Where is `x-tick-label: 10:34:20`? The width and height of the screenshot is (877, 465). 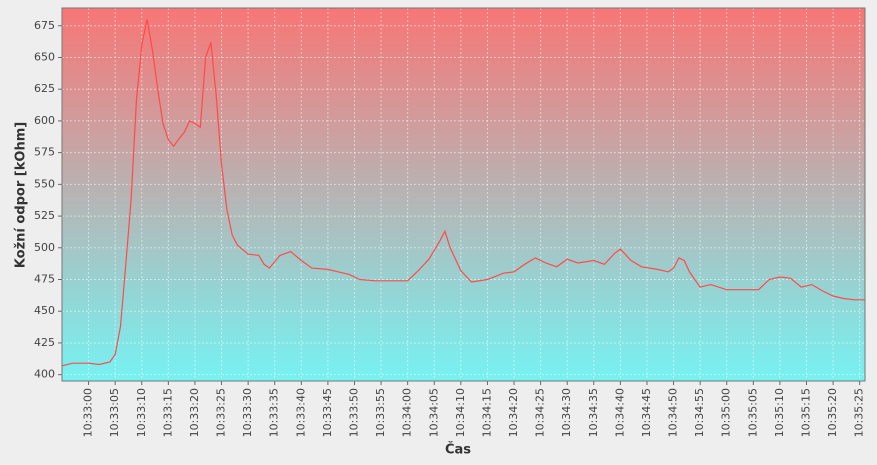
x-tick-label: 10:34:20 is located at coordinates (513, 412).